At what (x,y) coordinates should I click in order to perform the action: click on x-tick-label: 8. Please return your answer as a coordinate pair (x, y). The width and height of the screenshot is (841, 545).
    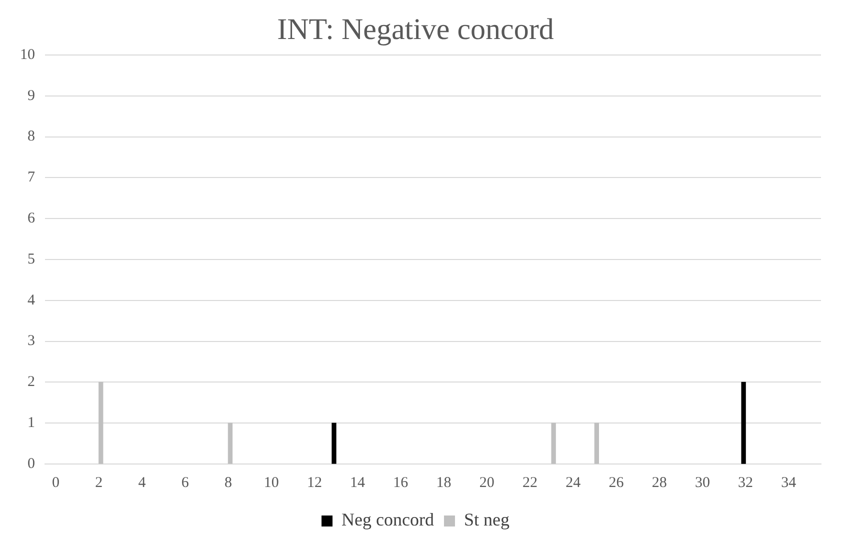
    Looking at the image, I should click on (228, 482).